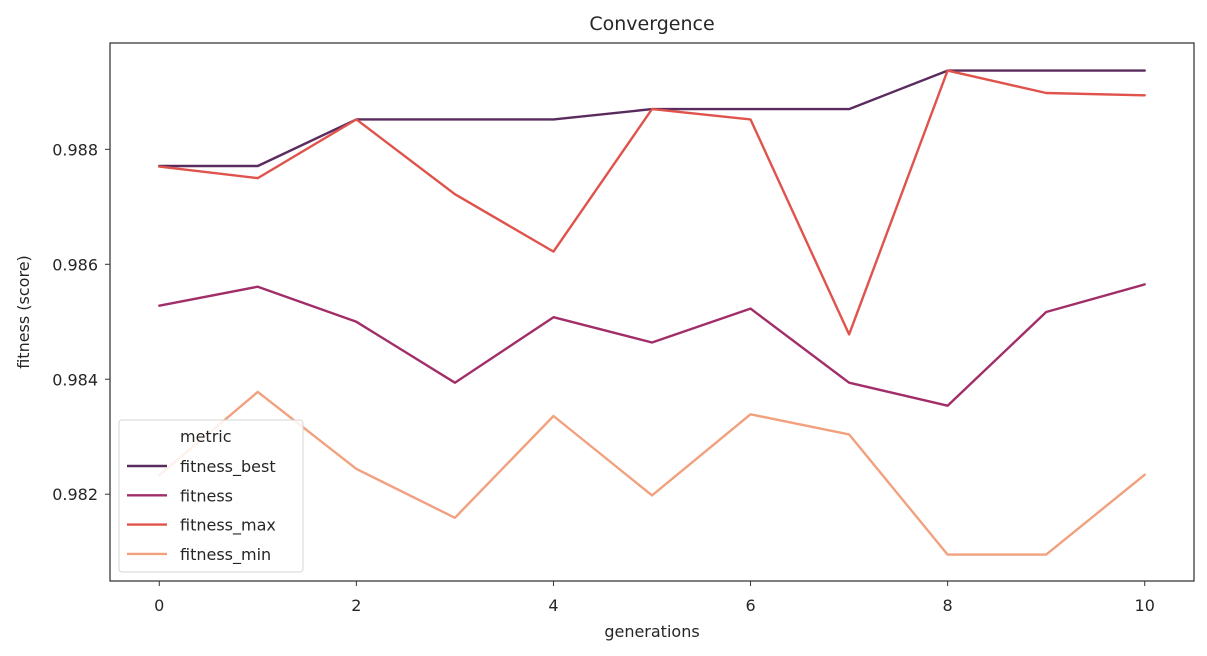 The image size is (1207, 656). Describe the element at coordinates (228, 467) in the screenshot. I see `legend-label-fitness-best: fitness_best` at that location.